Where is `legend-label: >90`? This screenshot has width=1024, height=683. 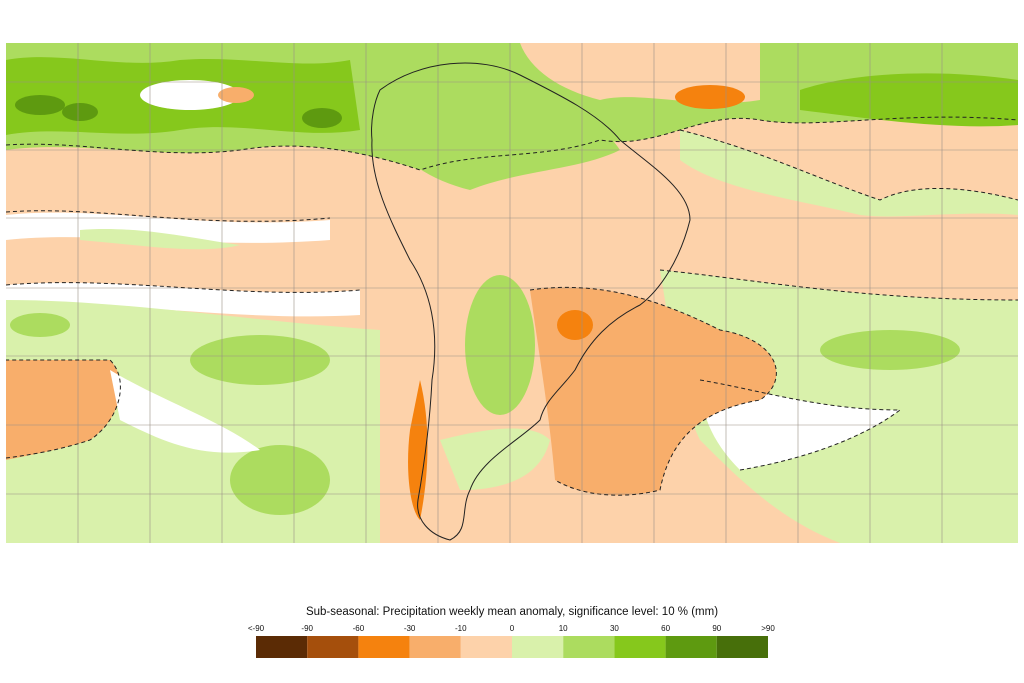 legend-label: >90 is located at coordinates (768, 628).